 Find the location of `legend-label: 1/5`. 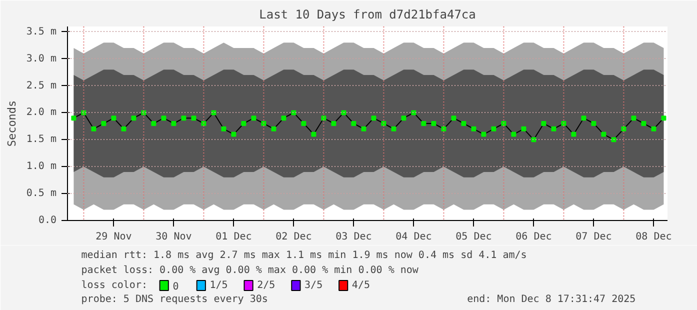

legend-label: 1/5 is located at coordinates (219, 285).